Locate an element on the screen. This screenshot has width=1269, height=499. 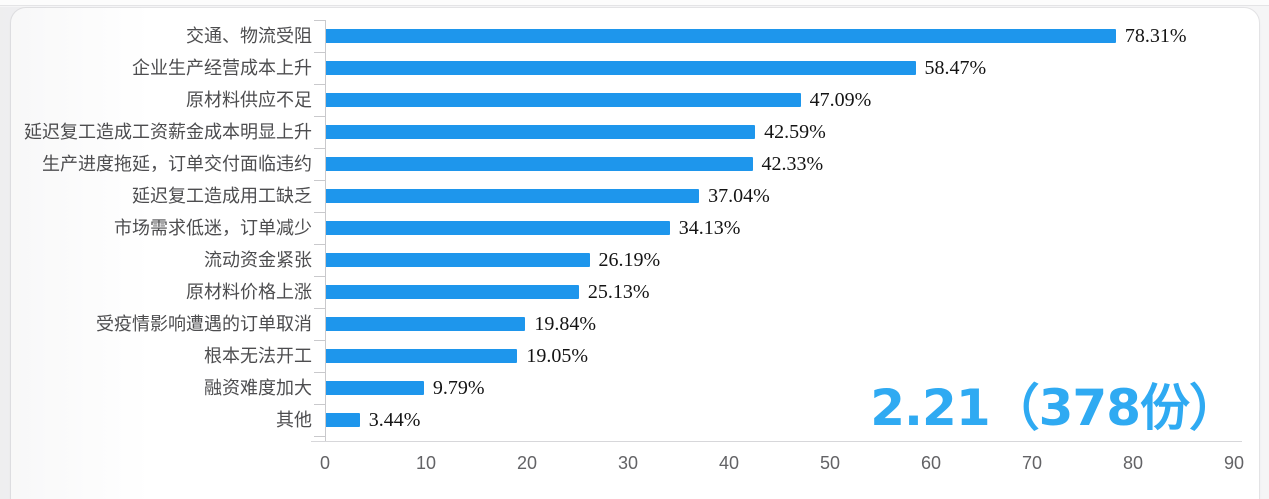
category-label: 根本无法开工 is located at coordinates (258, 356).